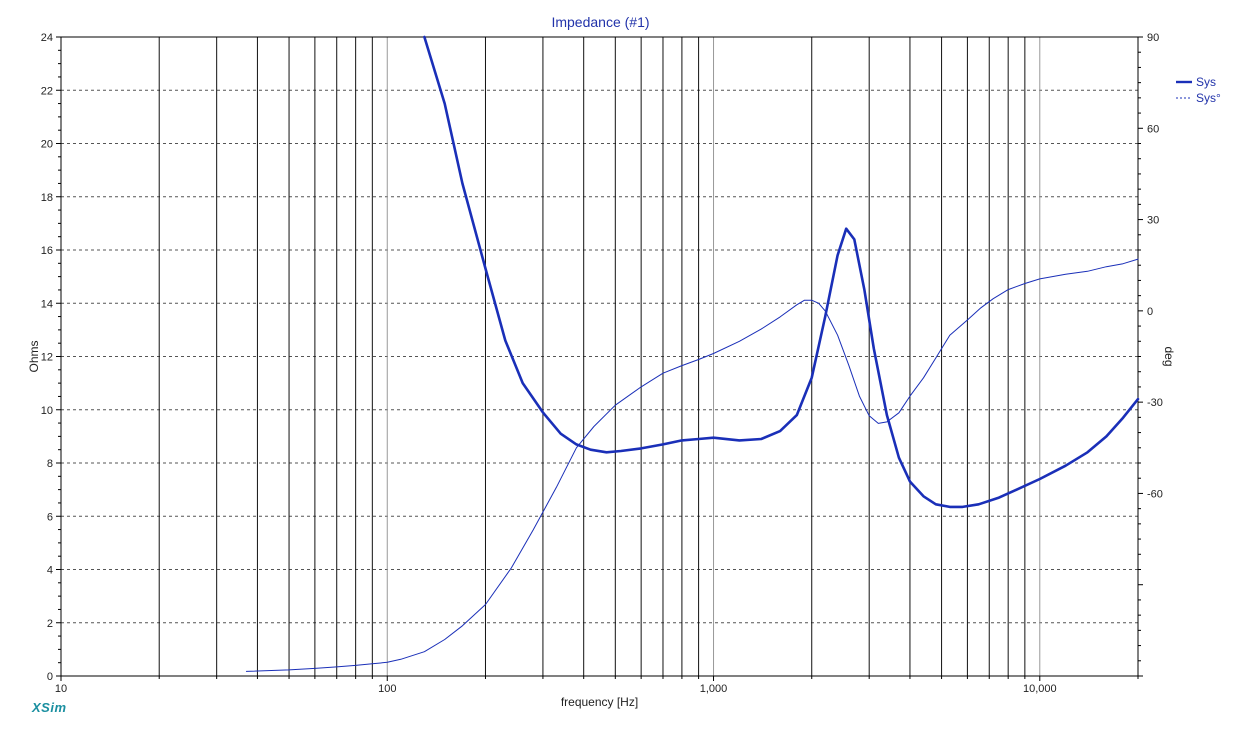 The image size is (1251, 733). What do you see at coordinates (47, 91) in the screenshot?
I see `y-tick-label: 22` at bounding box center [47, 91].